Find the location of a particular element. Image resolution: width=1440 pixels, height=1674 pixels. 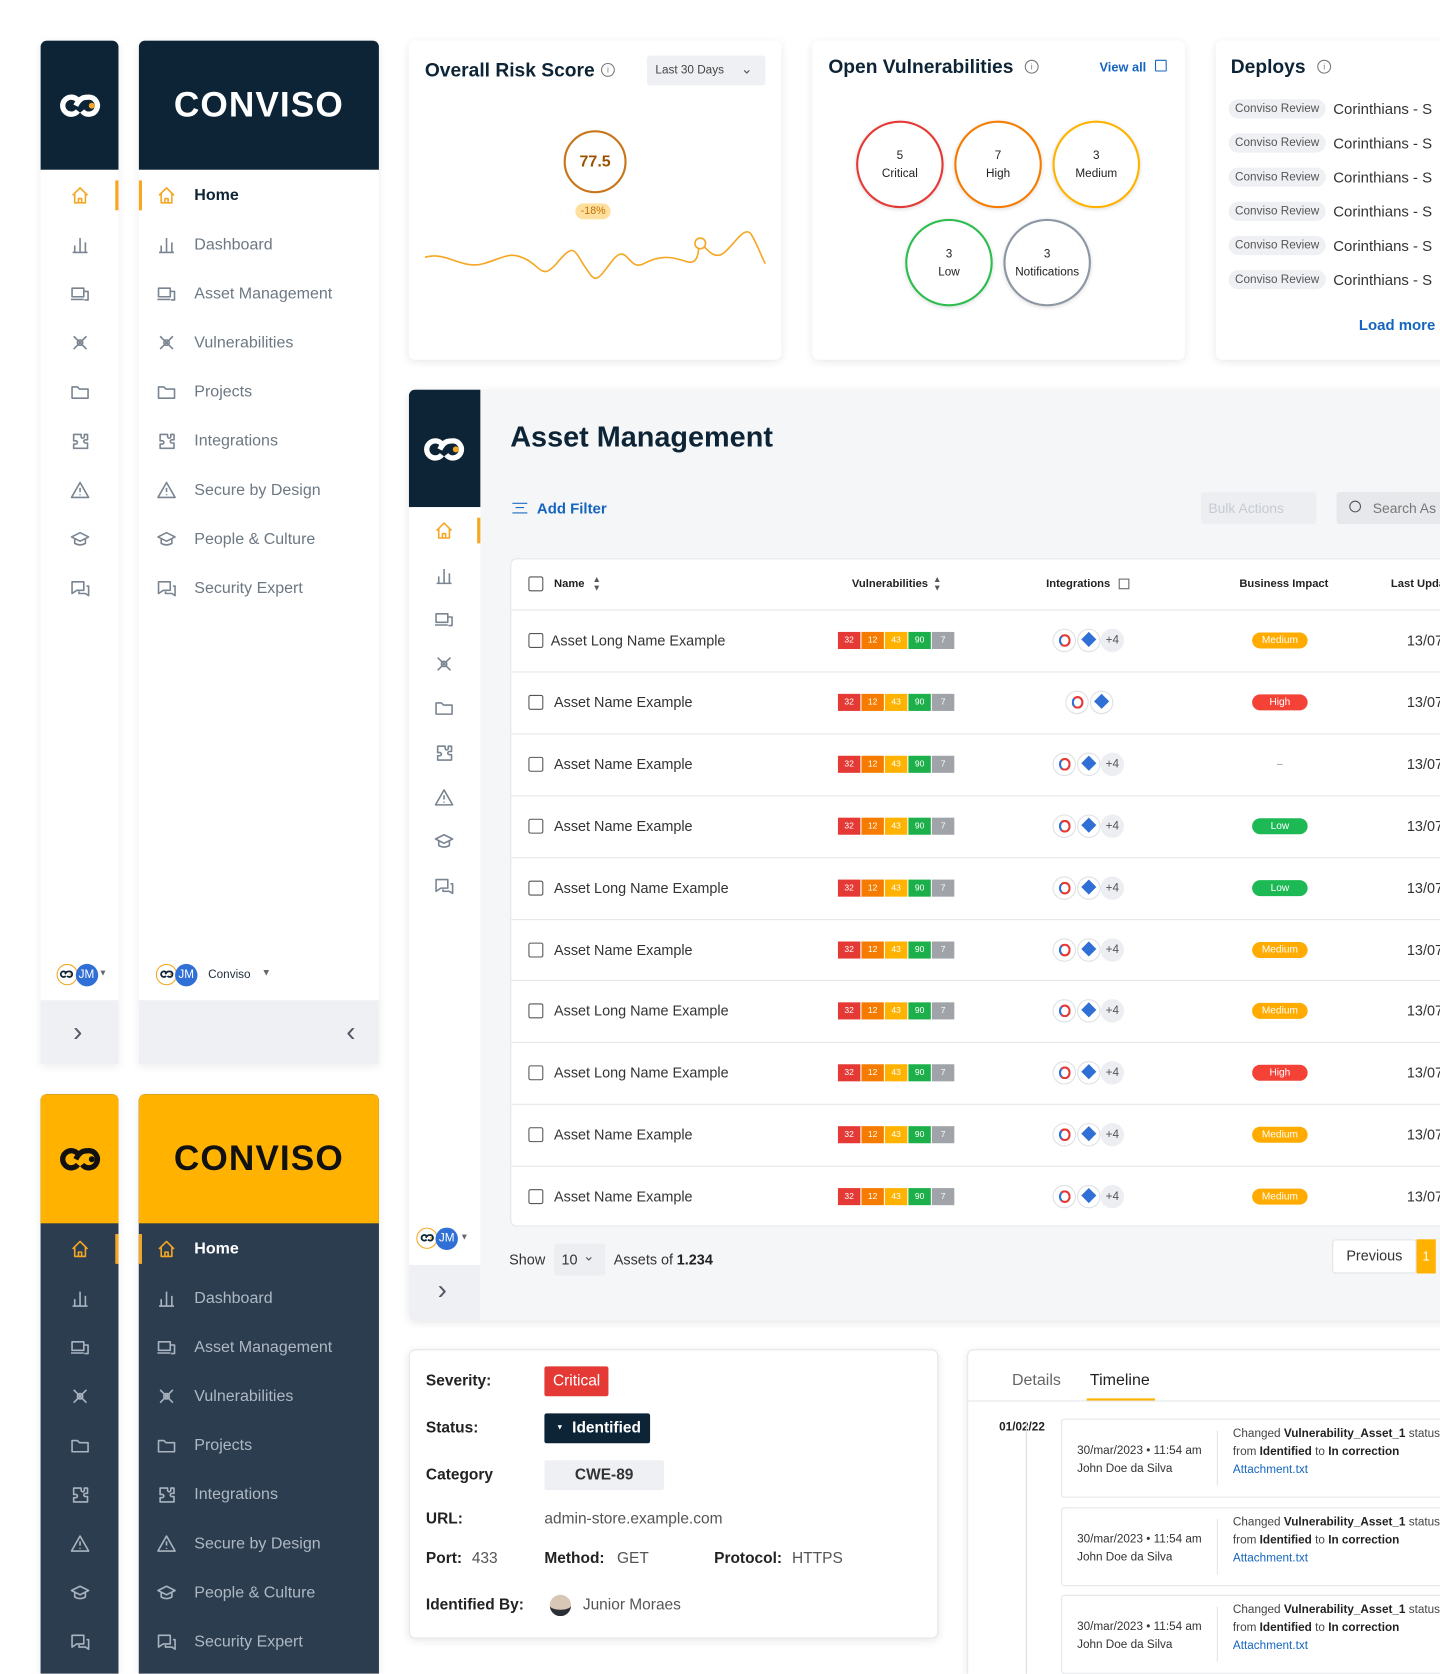

page-number: 1 is located at coordinates (1426, 1256).